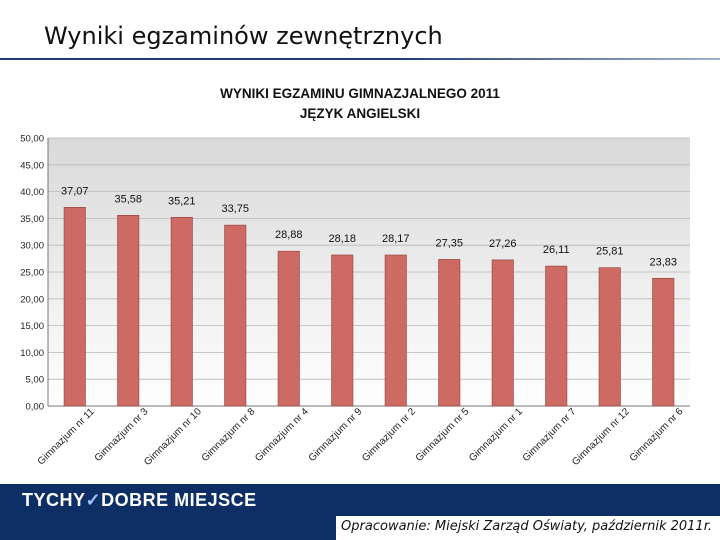 The image size is (720, 540). I want to click on y-tick-label: 15,00, so click(32, 326).